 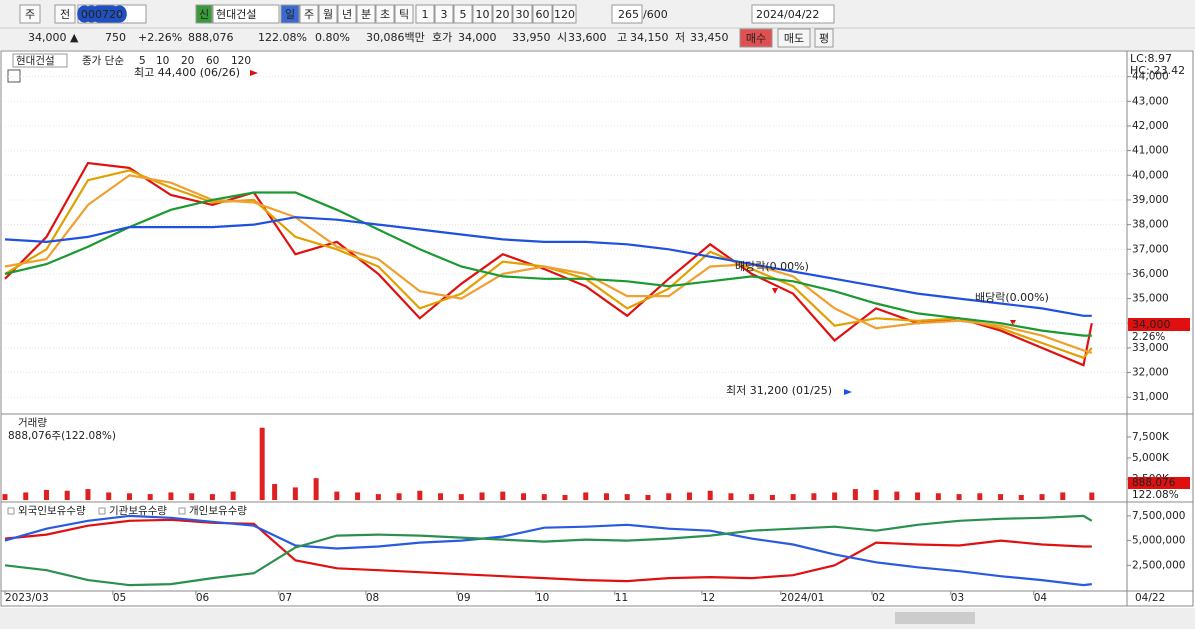 I want to click on interval-button-label: 3, so click(x=444, y=14).